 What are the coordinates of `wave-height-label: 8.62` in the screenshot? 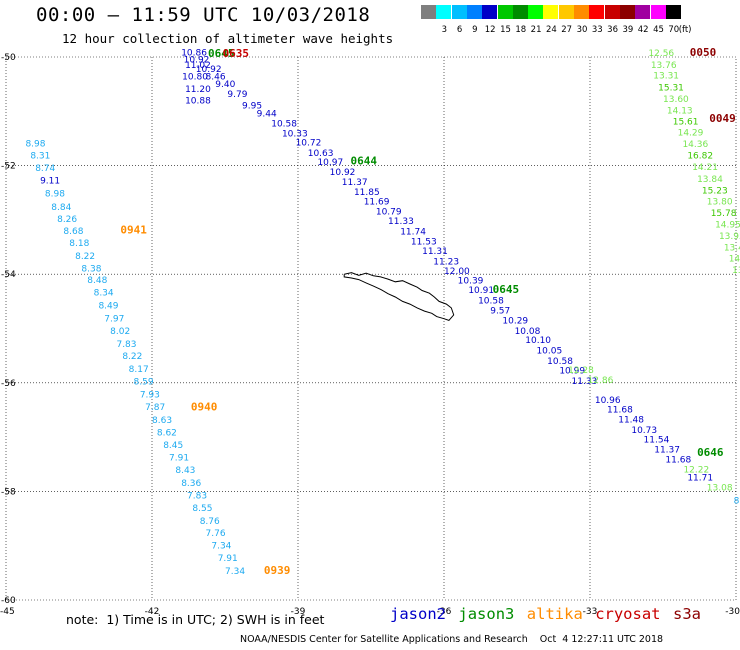 It's located at (167, 433).